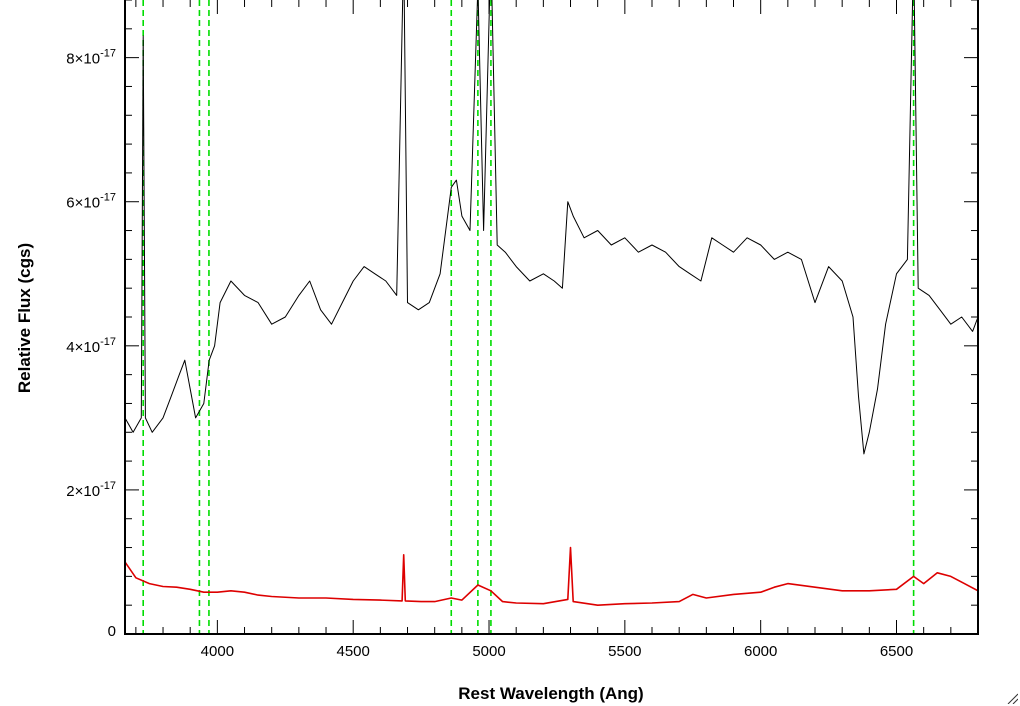  Describe the element at coordinates (488, 651) in the screenshot. I see `x-tick-label: 5000` at that location.